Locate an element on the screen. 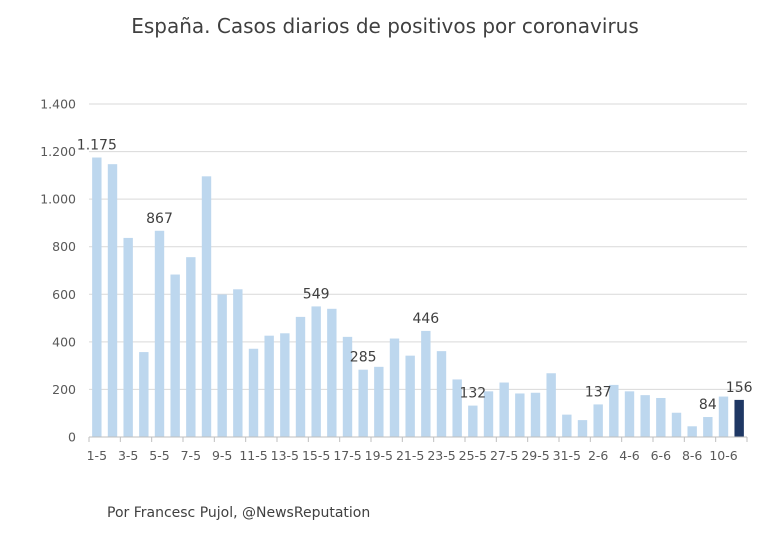 This screenshot has width=770, height=547. data-label: 84 is located at coordinates (708, 405).